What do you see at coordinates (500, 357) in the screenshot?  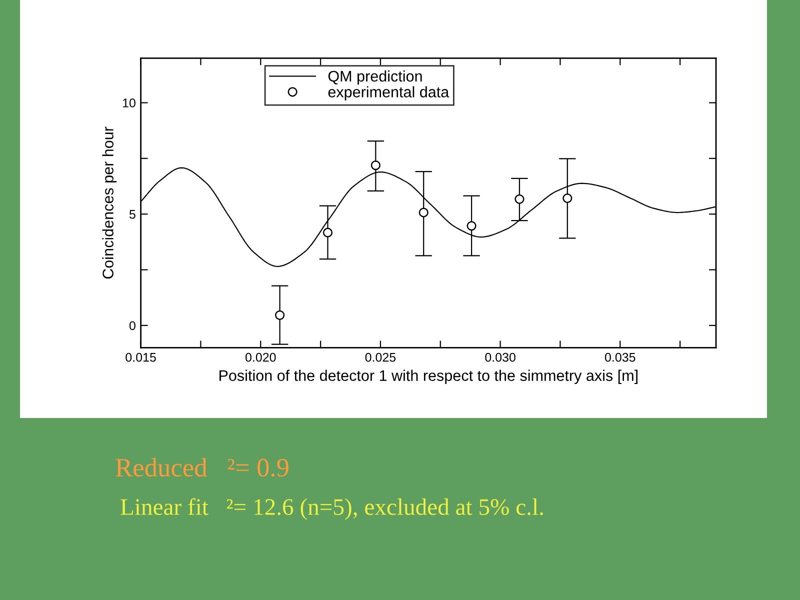 I see `x-tick-label: 0.030` at bounding box center [500, 357].